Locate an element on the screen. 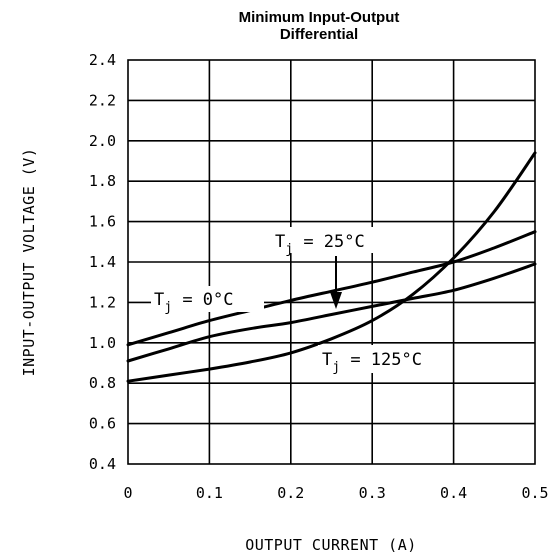 Image resolution: width=558 pixels, height=559 pixels. chart-title-line-2: Differential is located at coordinates (319, 34).